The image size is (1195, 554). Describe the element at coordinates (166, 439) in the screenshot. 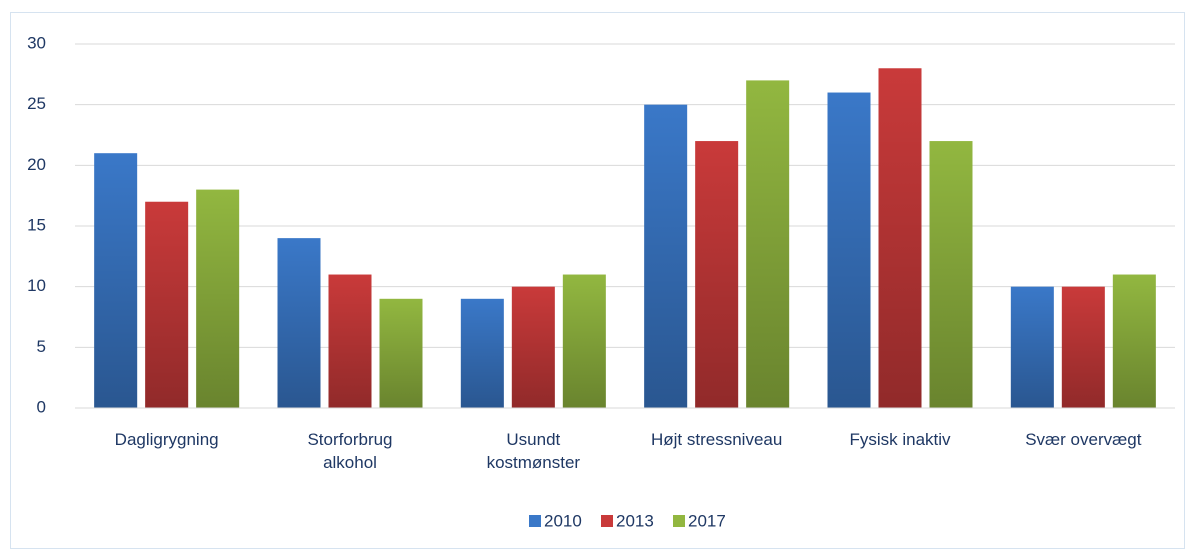

I see `x-tick-label: Dagligrygning` at that location.